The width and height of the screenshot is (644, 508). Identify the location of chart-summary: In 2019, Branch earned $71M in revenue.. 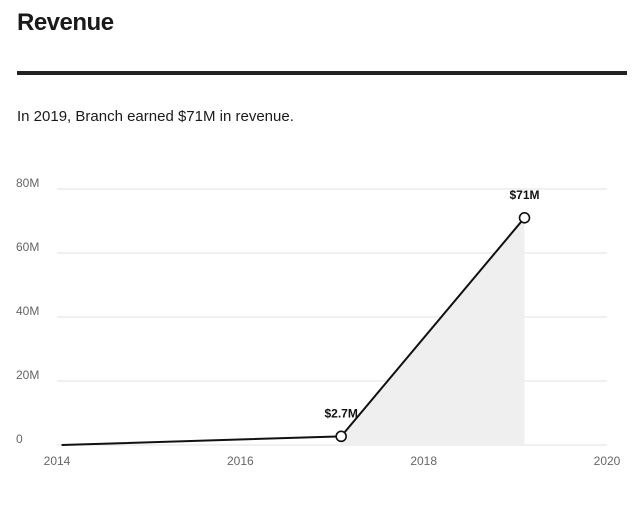
(155, 116).